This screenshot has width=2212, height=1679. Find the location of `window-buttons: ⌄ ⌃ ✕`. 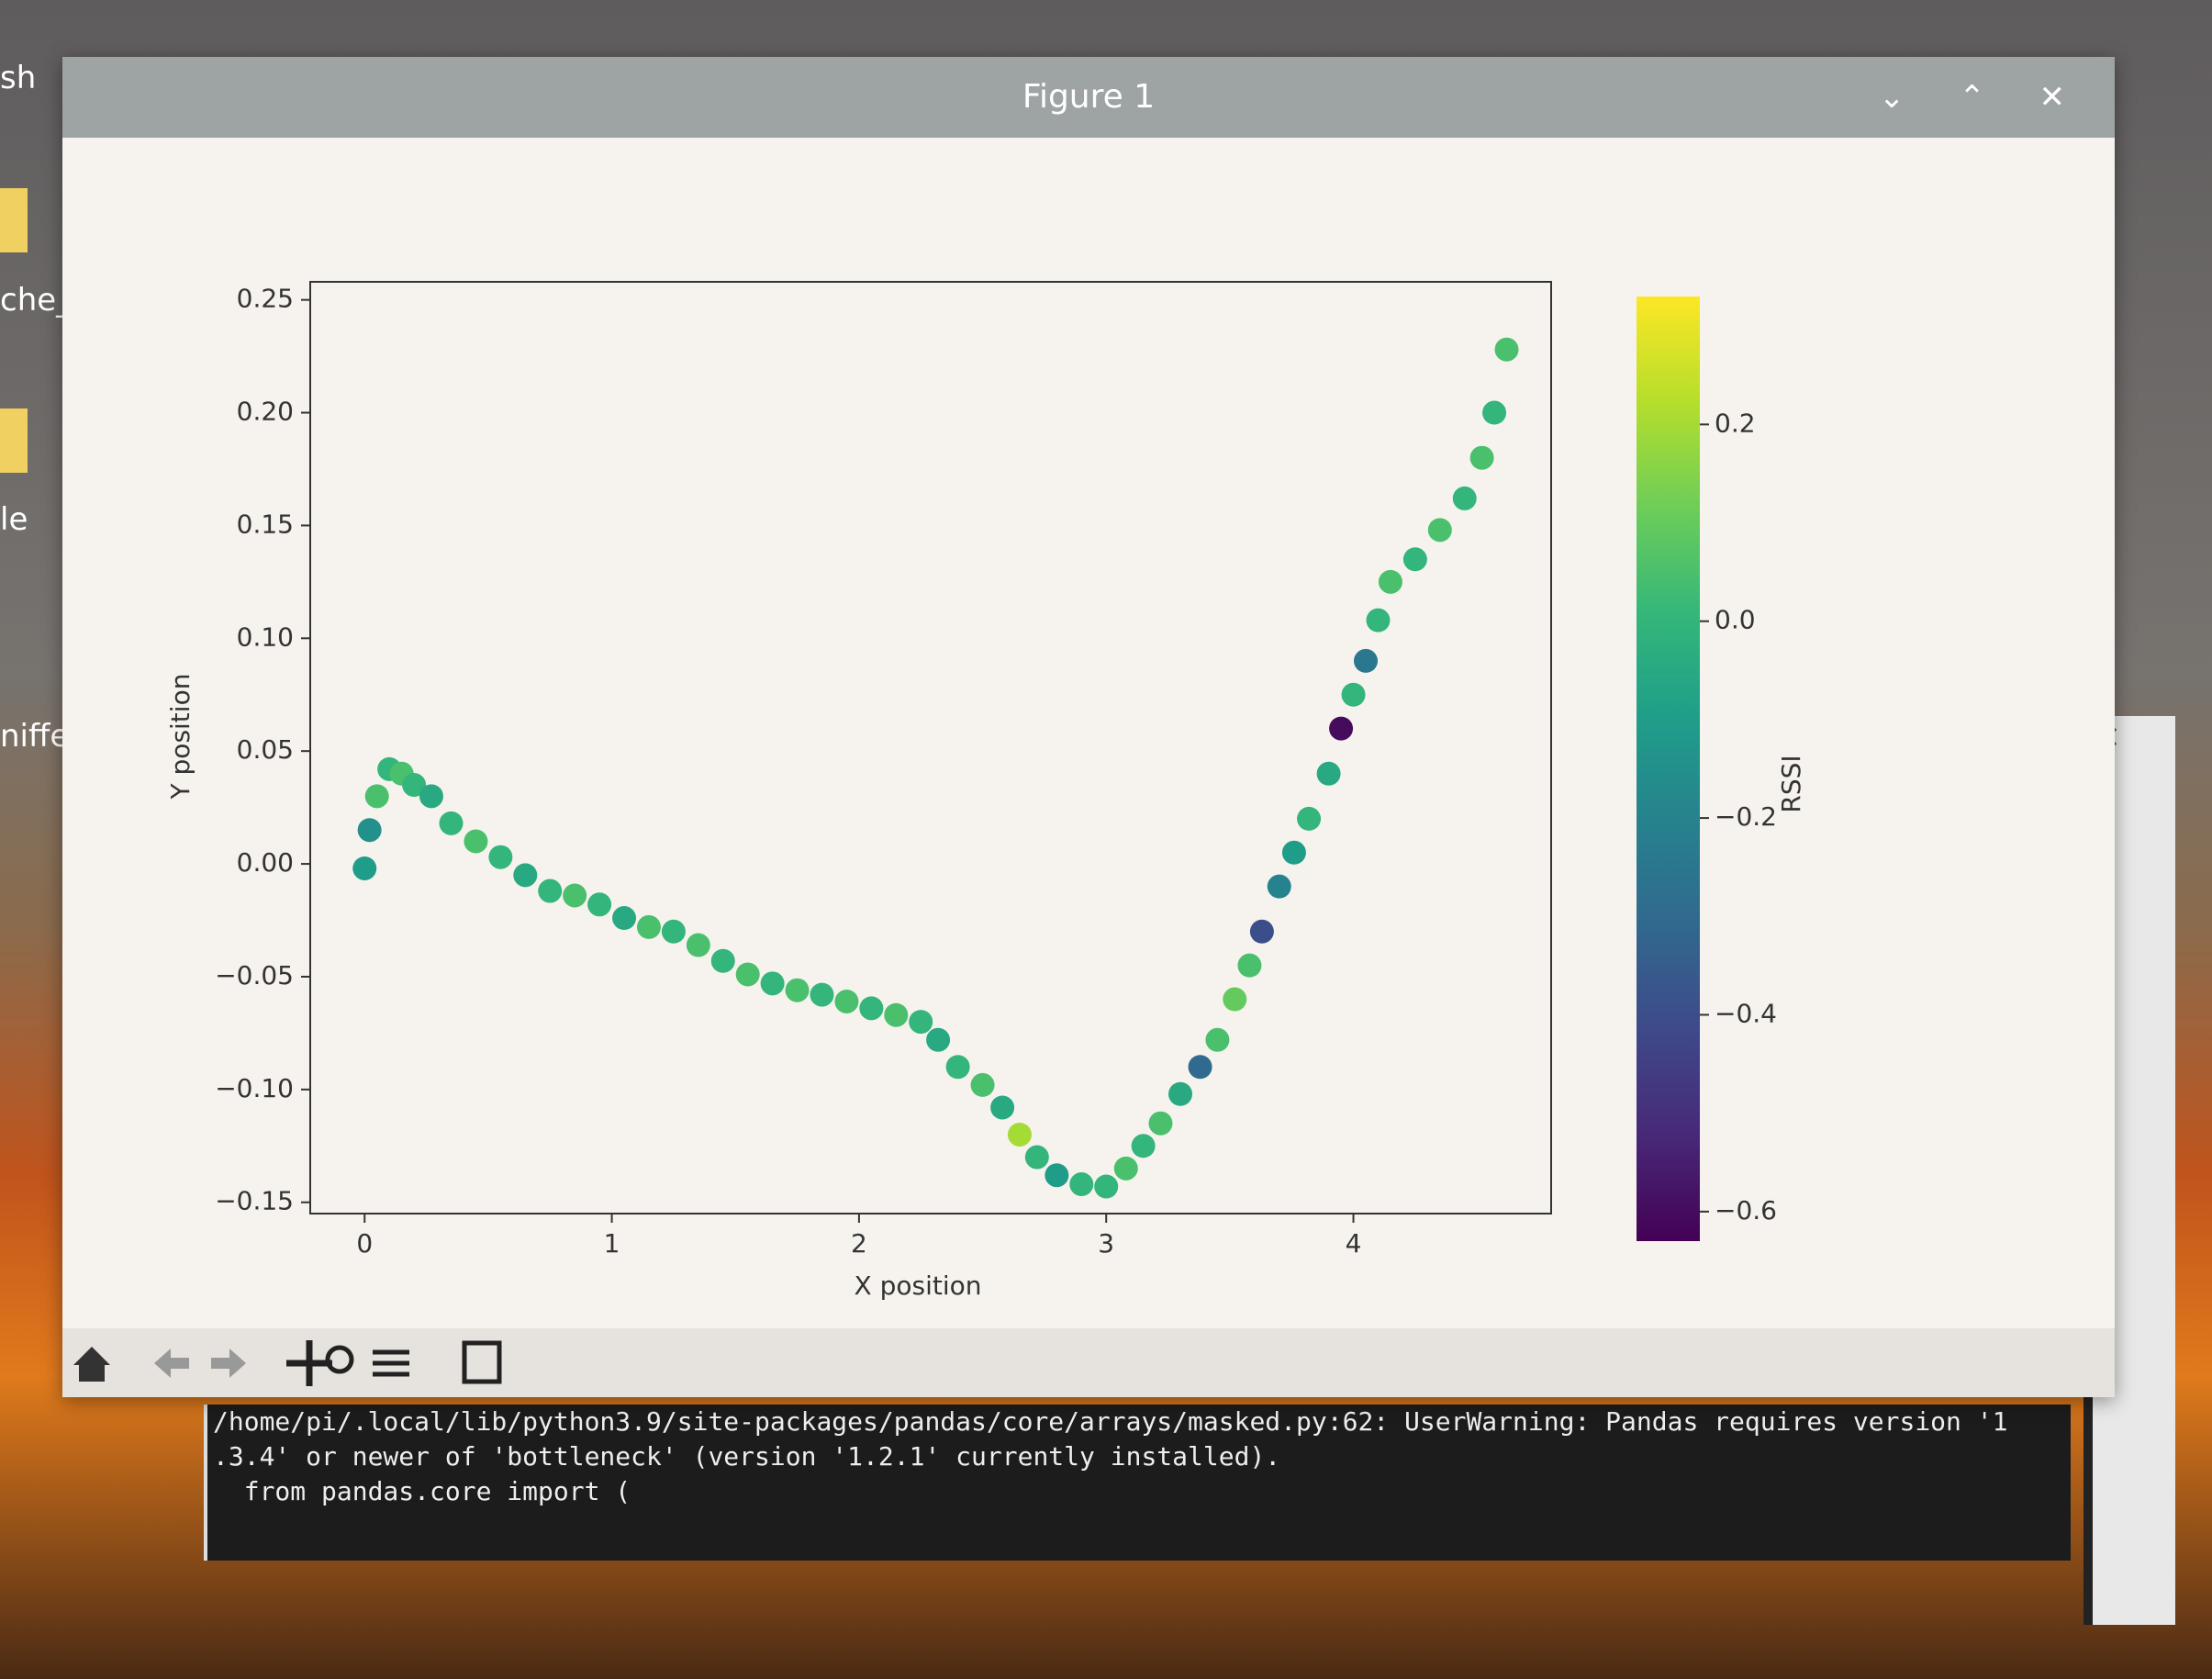

window-buttons: ⌄ ⌃ ✕ is located at coordinates (1982, 97).